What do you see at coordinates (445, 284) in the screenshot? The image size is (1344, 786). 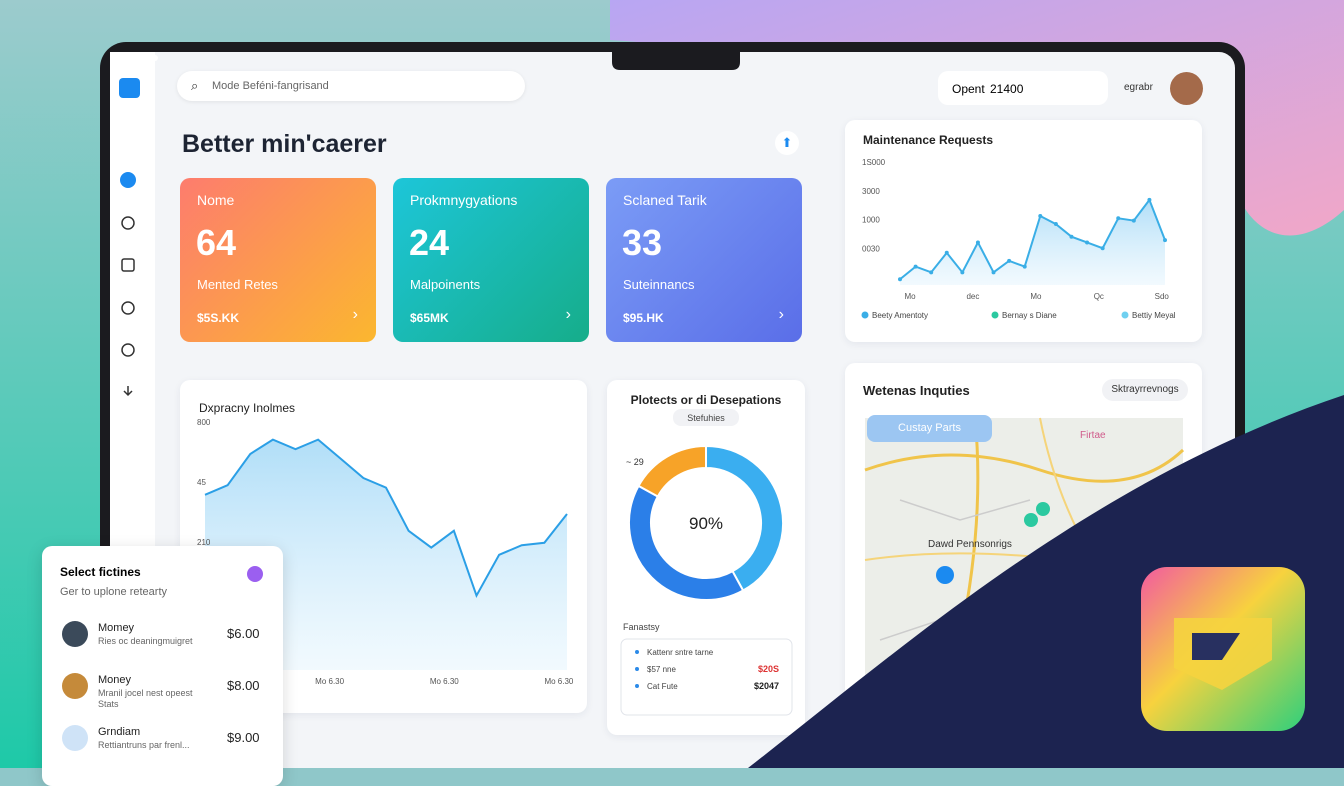 I see `stat-subtitle: Malpoinents` at bounding box center [445, 284].